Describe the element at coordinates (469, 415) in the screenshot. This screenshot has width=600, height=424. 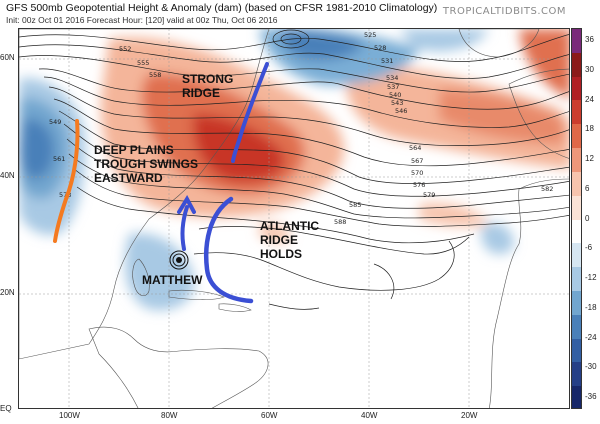
I see `lon-label-20w: 20W` at that location.